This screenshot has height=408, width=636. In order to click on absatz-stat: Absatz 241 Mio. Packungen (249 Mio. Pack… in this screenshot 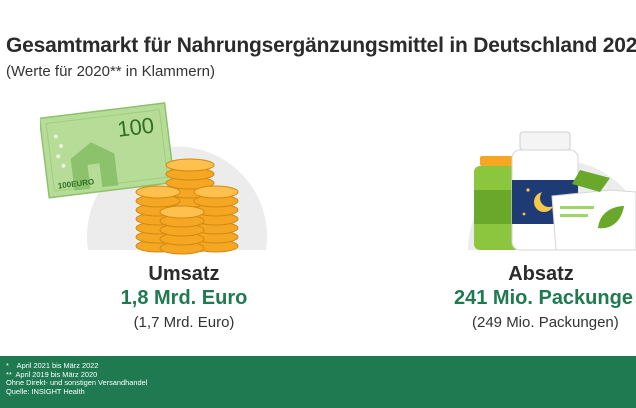, I will do `click(541, 298)`.